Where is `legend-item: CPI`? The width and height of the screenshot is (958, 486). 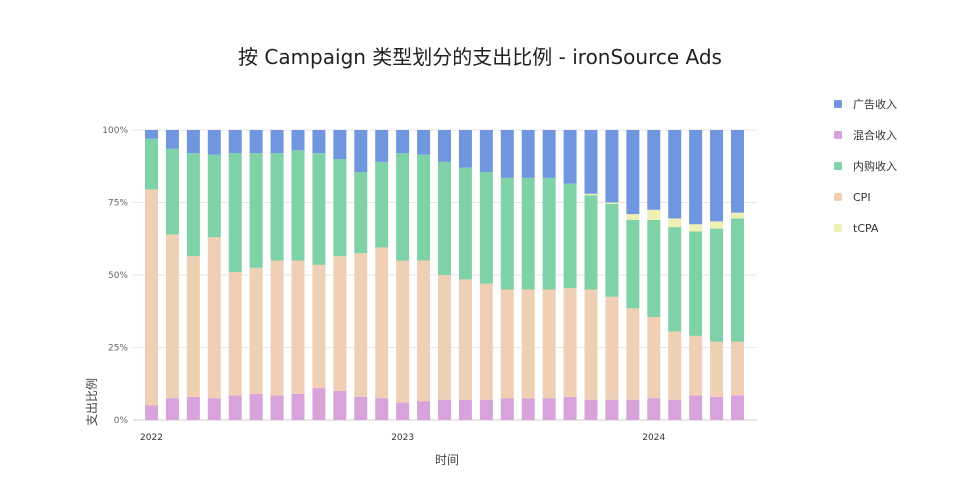
legend-item: CPI is located at coordinates (852, 197).